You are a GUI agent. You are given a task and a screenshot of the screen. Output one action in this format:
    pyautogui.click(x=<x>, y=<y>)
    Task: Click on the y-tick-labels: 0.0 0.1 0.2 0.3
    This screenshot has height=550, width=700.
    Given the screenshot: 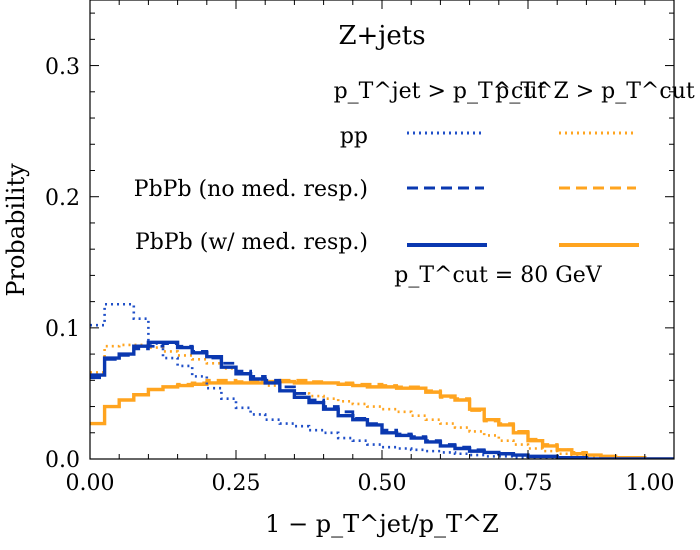 What is the action you would take?
    pyautogui.click(x=62, y=264)
    